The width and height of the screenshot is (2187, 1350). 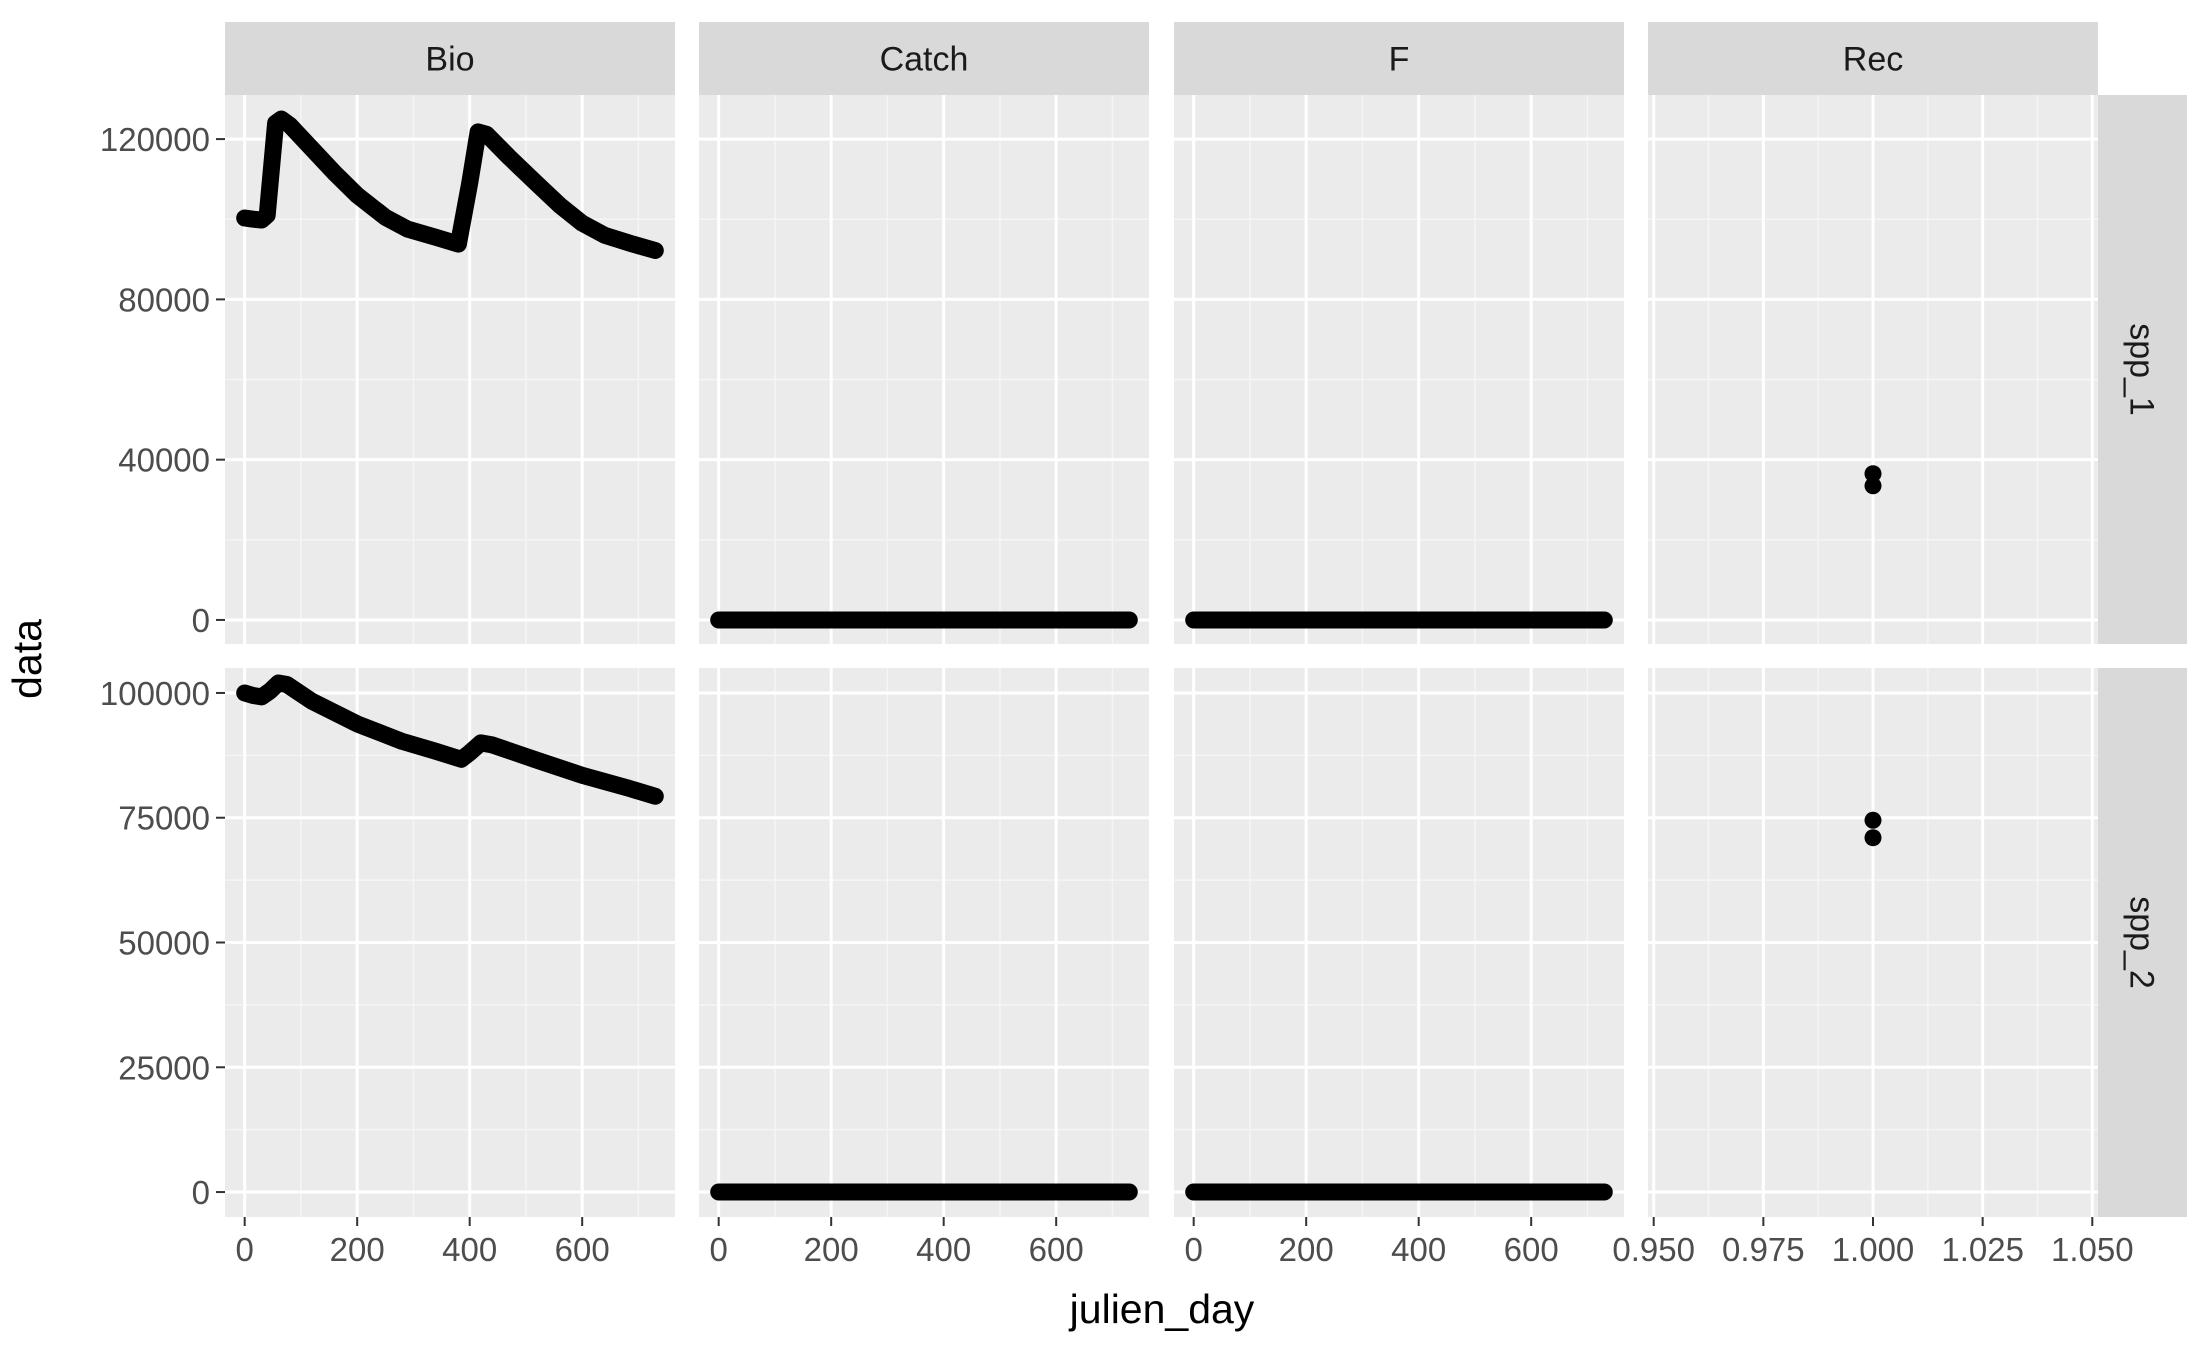 I want to click on strip-catch, so click(x=924, y=58).